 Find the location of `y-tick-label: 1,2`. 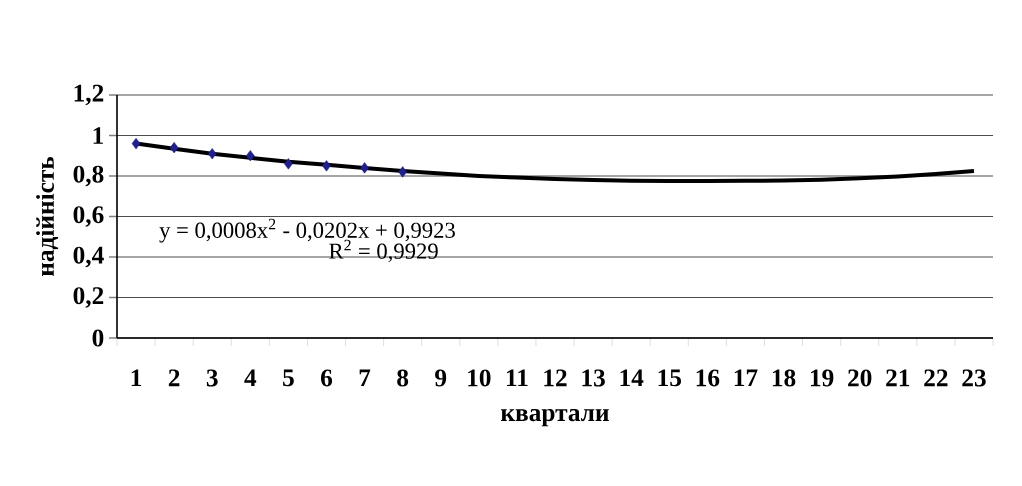

y-tick-label: 1,2 is located at coordinates (89, 95).